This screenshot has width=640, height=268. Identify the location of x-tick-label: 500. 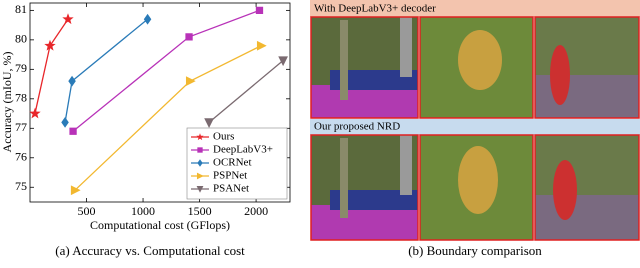
(87, 211).